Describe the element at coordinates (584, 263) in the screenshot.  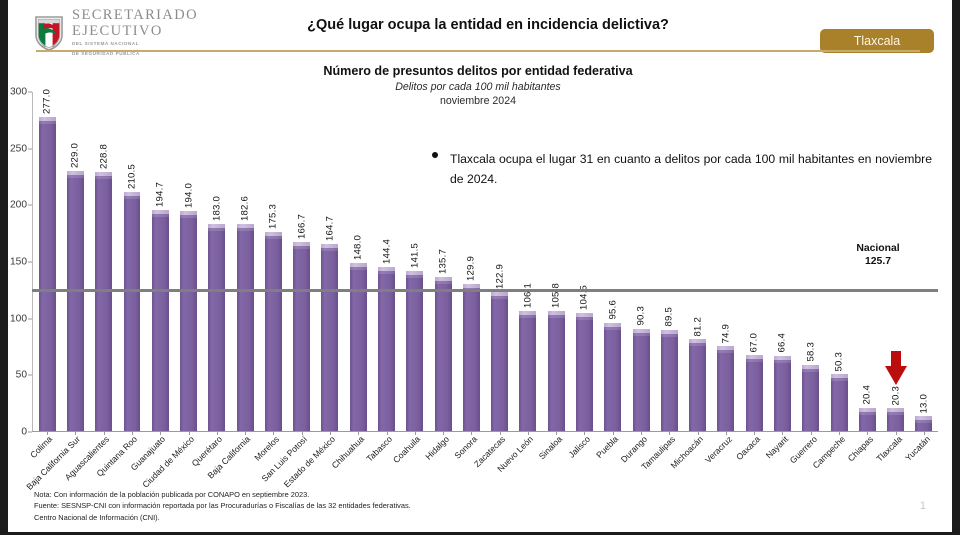
I see `bar-column: 104.5` at that location.